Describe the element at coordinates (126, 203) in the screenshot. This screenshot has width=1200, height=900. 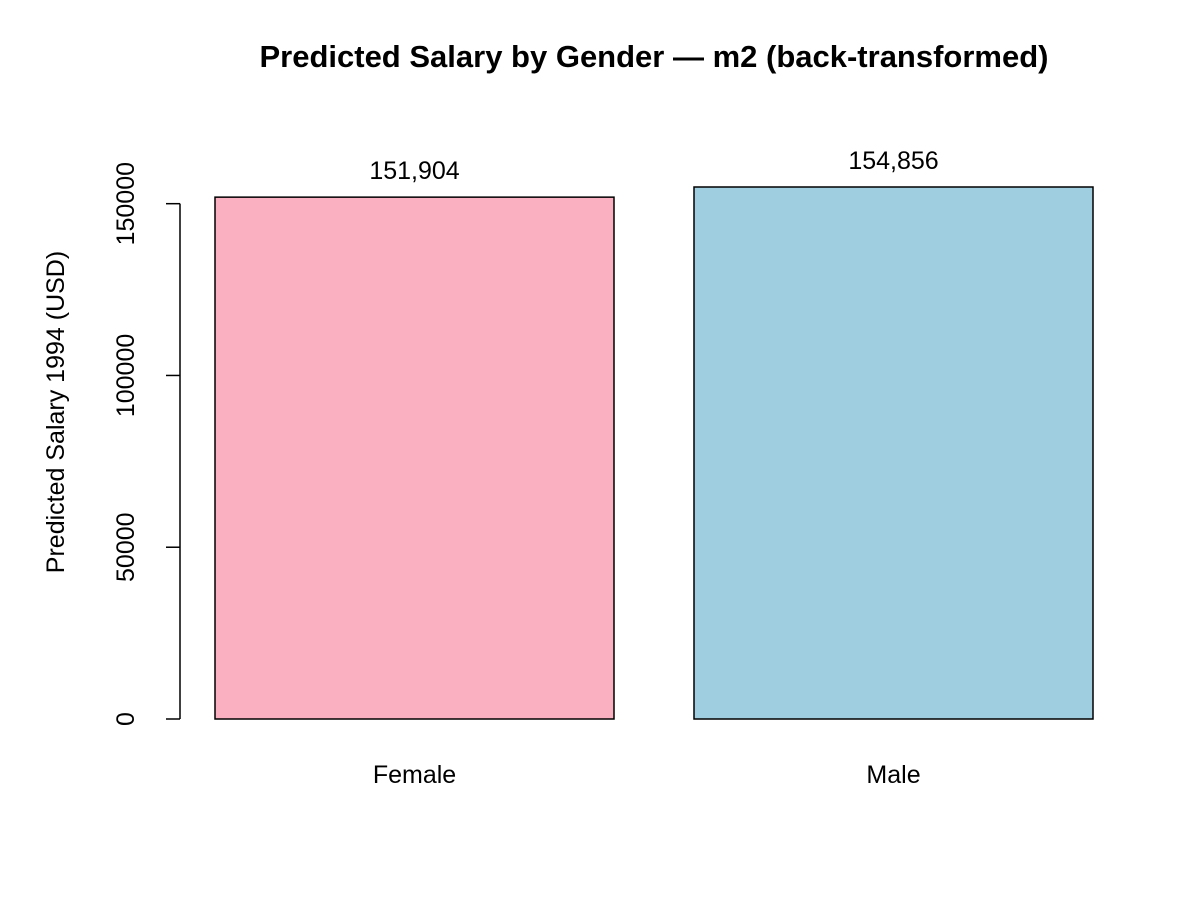
I see `y-tick-label: 150000` at that location.